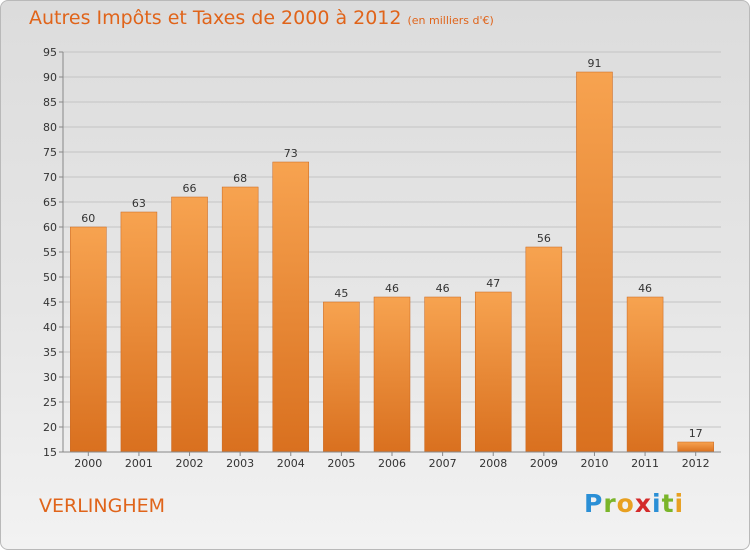 The height and width of the screenshot is (550, 750). Describe the element at coordinates (450, 20) in the screenshot. I see `chart-subtitle: (en milliers d'€)` at that location.